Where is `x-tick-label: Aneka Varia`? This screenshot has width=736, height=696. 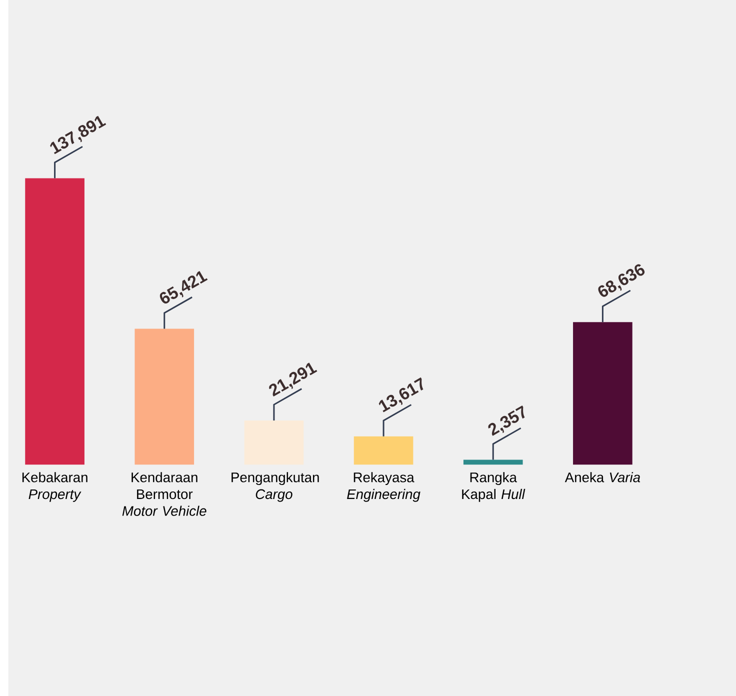 x-tick-label: Aneka Varia is located at coordinates (602, 477).